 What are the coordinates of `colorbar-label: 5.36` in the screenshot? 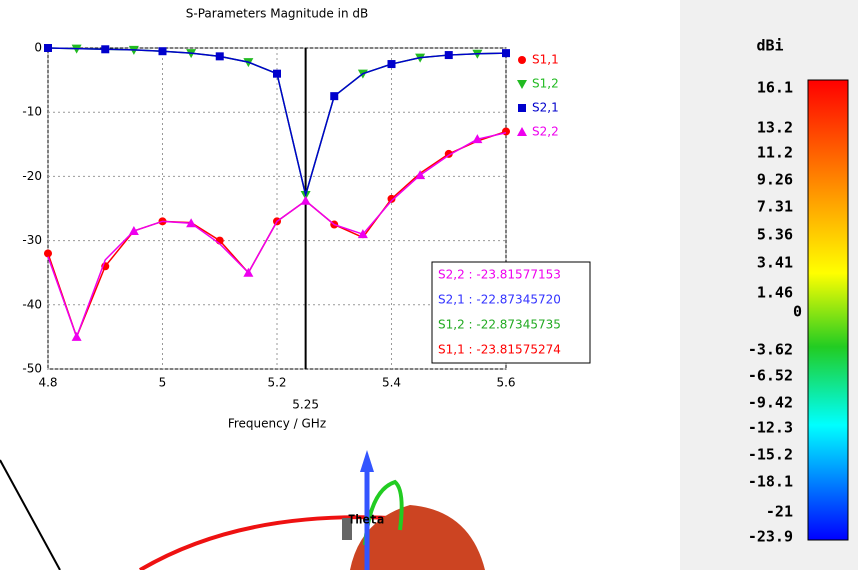 It's located at (775, 235).